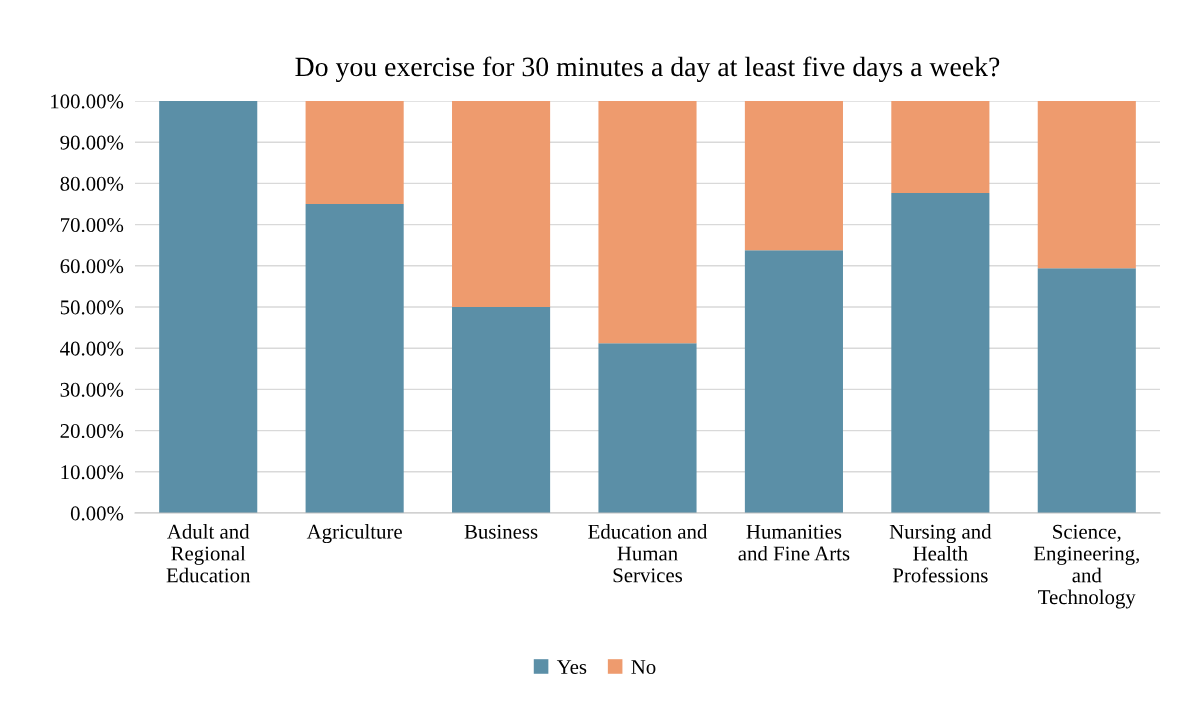 Image resolution: width=1190 pixels, height=704 pixels. What do you see at coordinates (940, 553) in the screenshot?
I see `x-tick-label: Nursing and Health Professions` at bounding box center [940, 553].